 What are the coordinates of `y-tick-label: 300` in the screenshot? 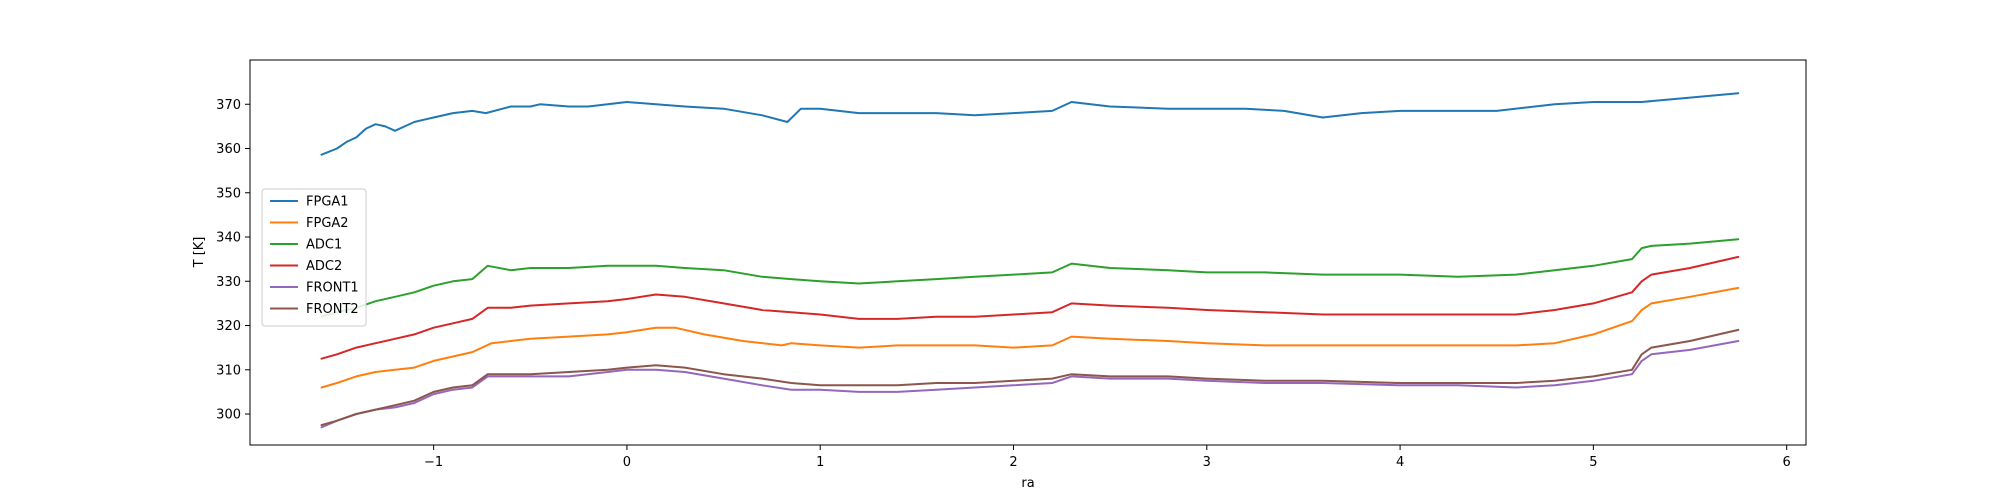 It's located at (228, 415).